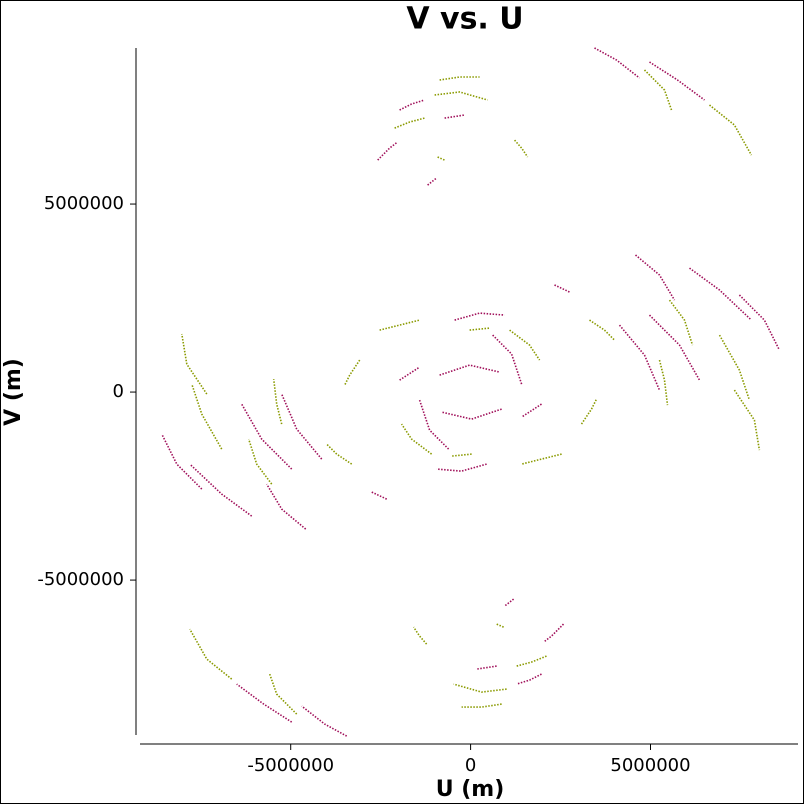  Describe the element at coordinates (13, 392) in the screenshot. I see `y-axis-label: V (m)` at that location.